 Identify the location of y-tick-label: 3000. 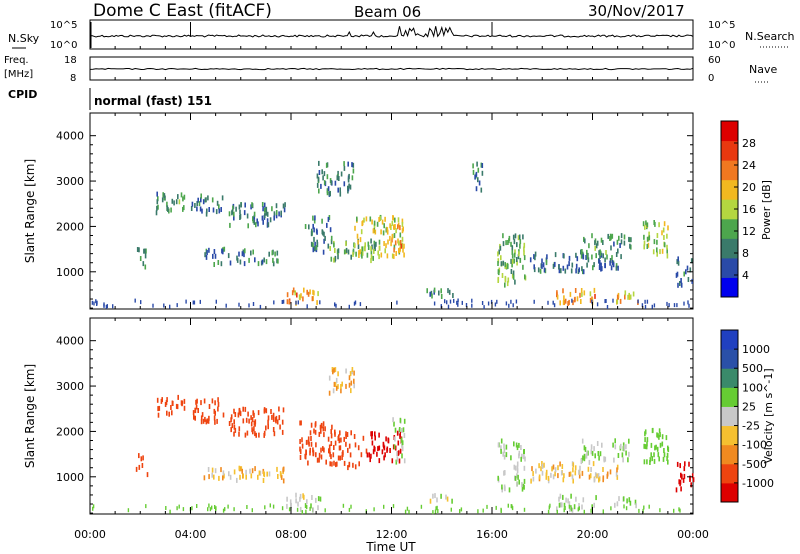
(70, 386).